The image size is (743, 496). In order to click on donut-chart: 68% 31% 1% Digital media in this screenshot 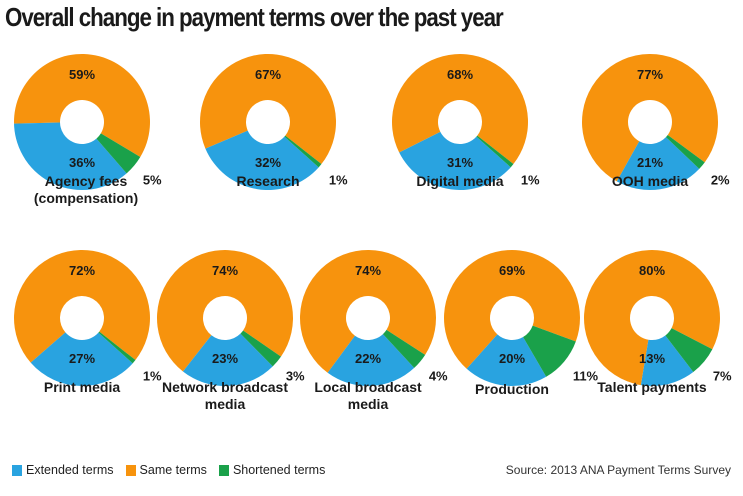, I will do `click(466, 122)`.